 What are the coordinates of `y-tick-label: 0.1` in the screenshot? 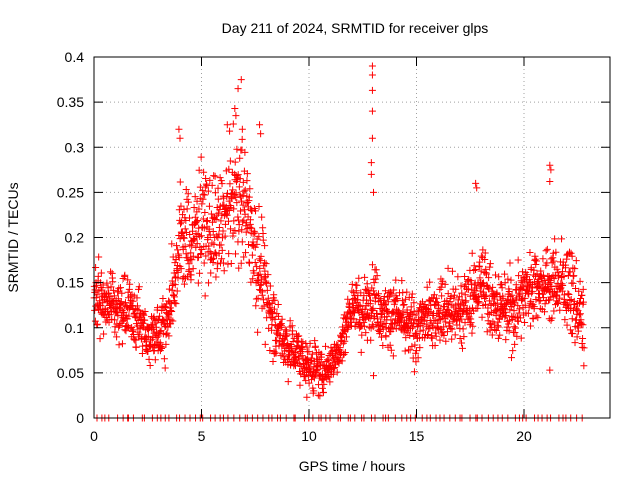 It's located at (75, 328).